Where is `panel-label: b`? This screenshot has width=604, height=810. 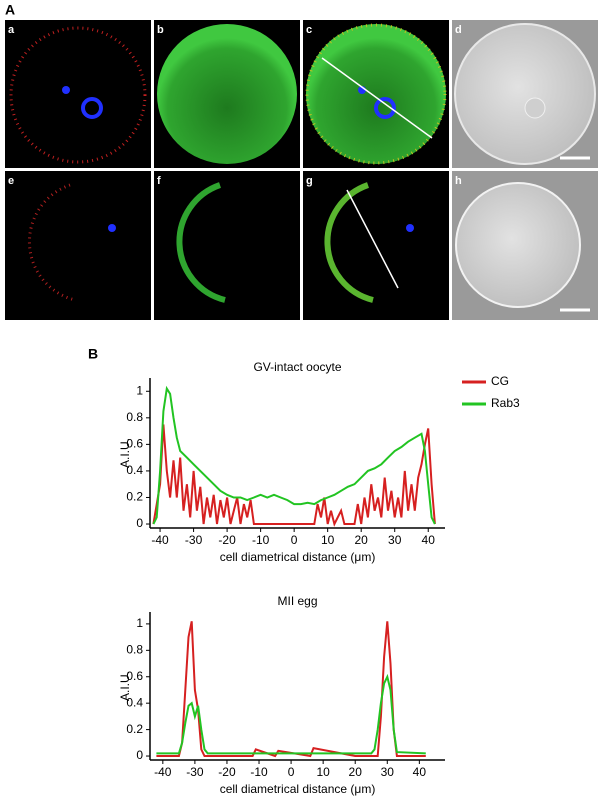 panel-label: b is located at coordinates (160, 30).